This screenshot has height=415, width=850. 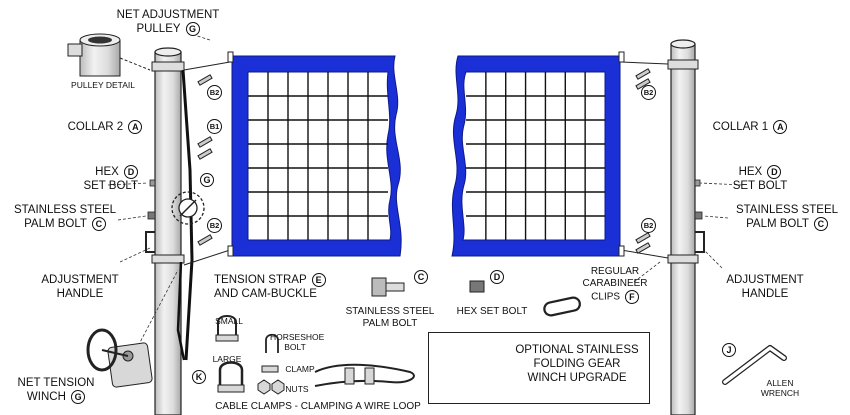 I want to click on label-adjustment-handle-right: ADJUSTMENT HANDLE, so click(x=765, y=287).